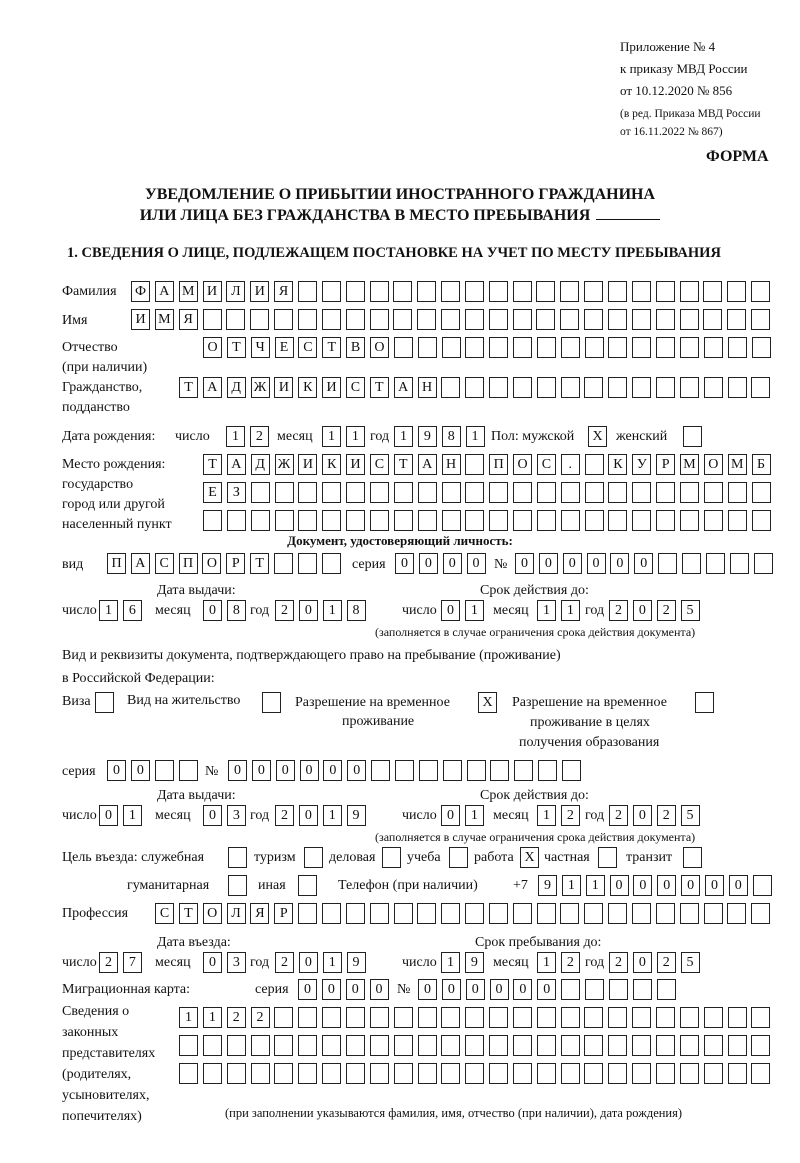 Image resolution: width=800 pixels, height=1163 pixels. What do you see at coordinates (391, 857) in the screenshot?
I see `checkbox` at bounding box center [391, 857].